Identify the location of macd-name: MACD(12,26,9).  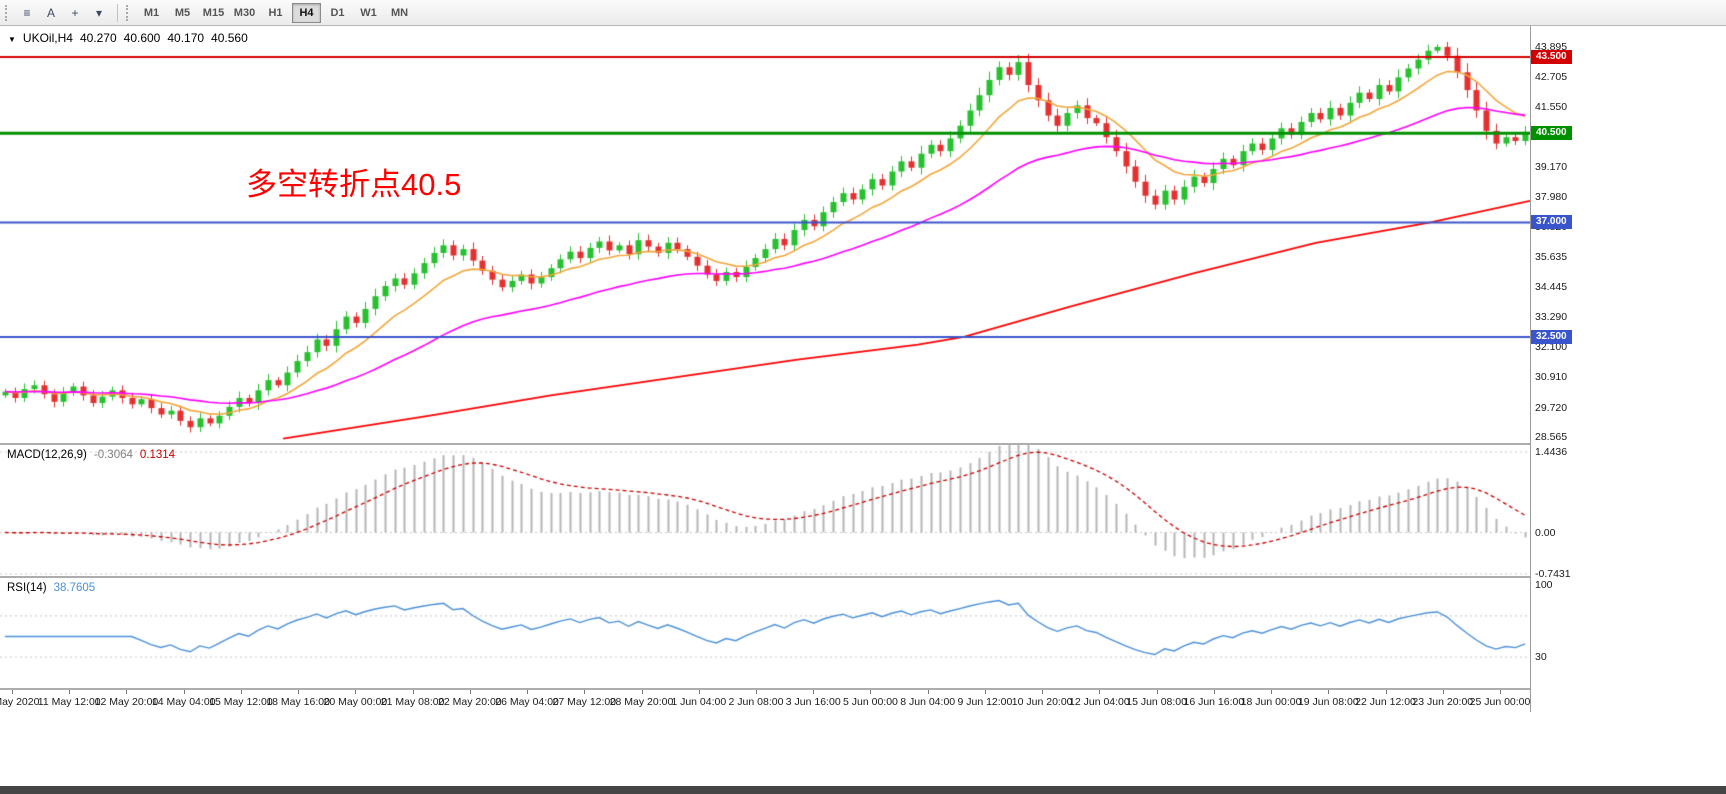
(47, 455).